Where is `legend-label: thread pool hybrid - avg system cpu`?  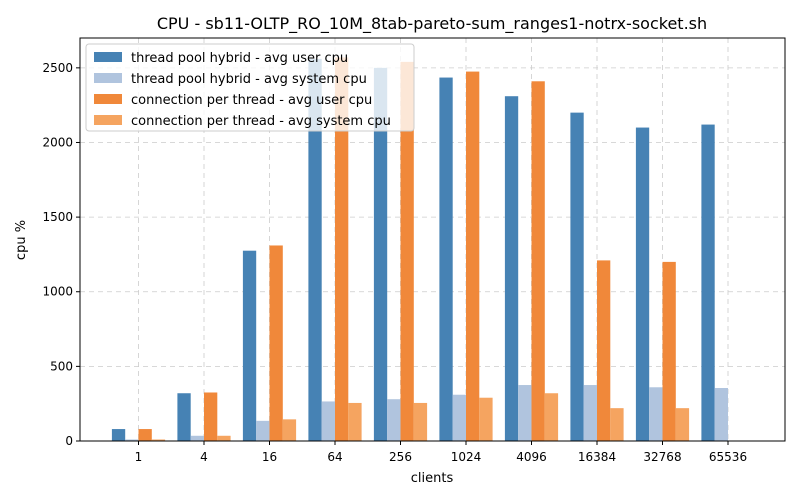 legend-label: thread pool hybrid - avg system cpu is located at coordinates (249, 79).